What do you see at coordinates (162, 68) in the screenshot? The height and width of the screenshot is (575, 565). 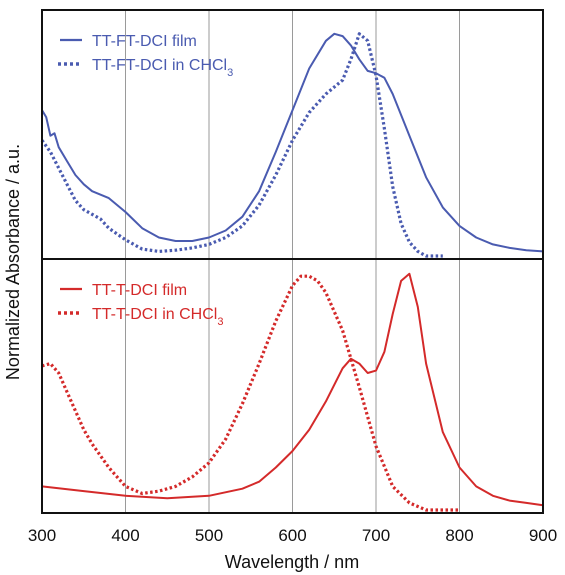 I see `legend-label-tt-ft-dci-chcl3: TT-FT-DCI in CHCl3` at bounding box center [162, 68].